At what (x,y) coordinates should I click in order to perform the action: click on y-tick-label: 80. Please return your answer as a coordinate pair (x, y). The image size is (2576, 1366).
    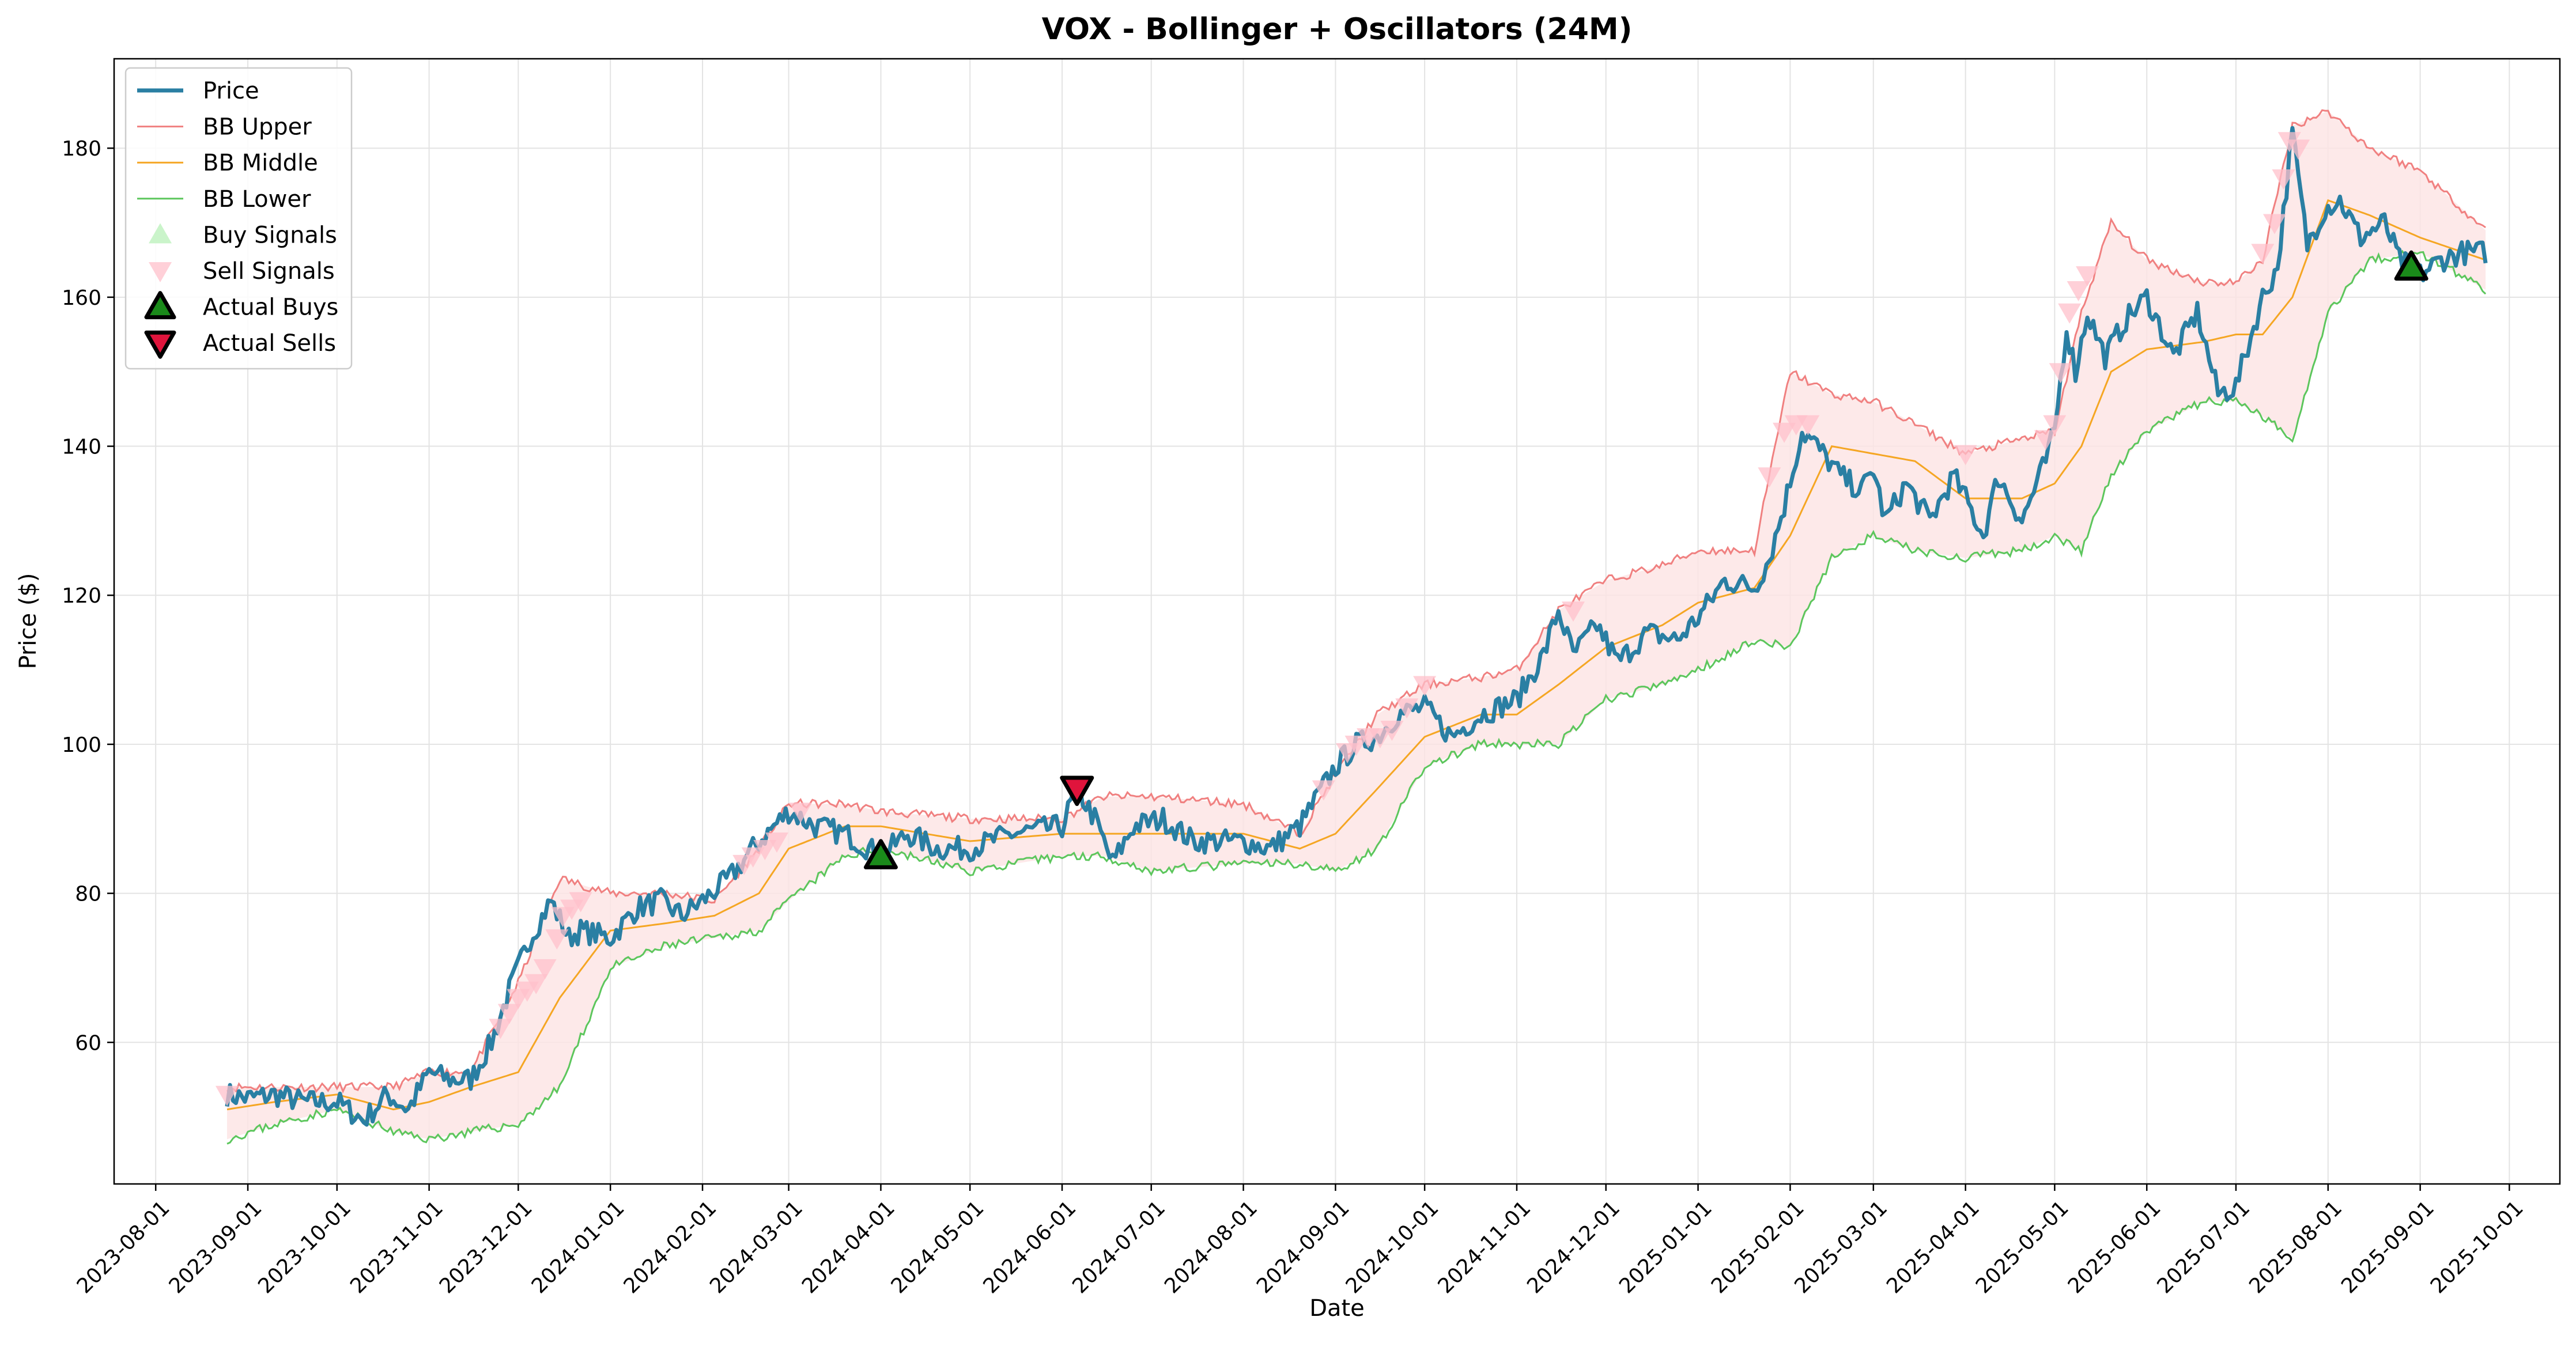
    Looking at the image, I should click on (88, 894).